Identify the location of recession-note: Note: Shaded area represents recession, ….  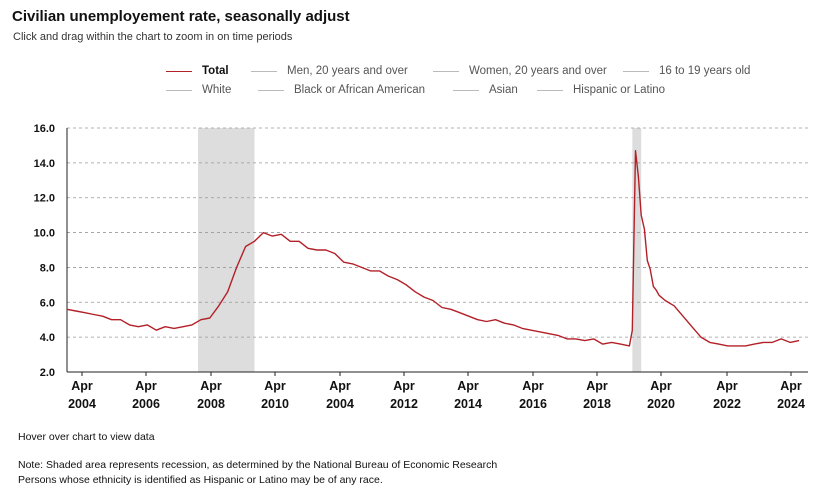
(258, 465).